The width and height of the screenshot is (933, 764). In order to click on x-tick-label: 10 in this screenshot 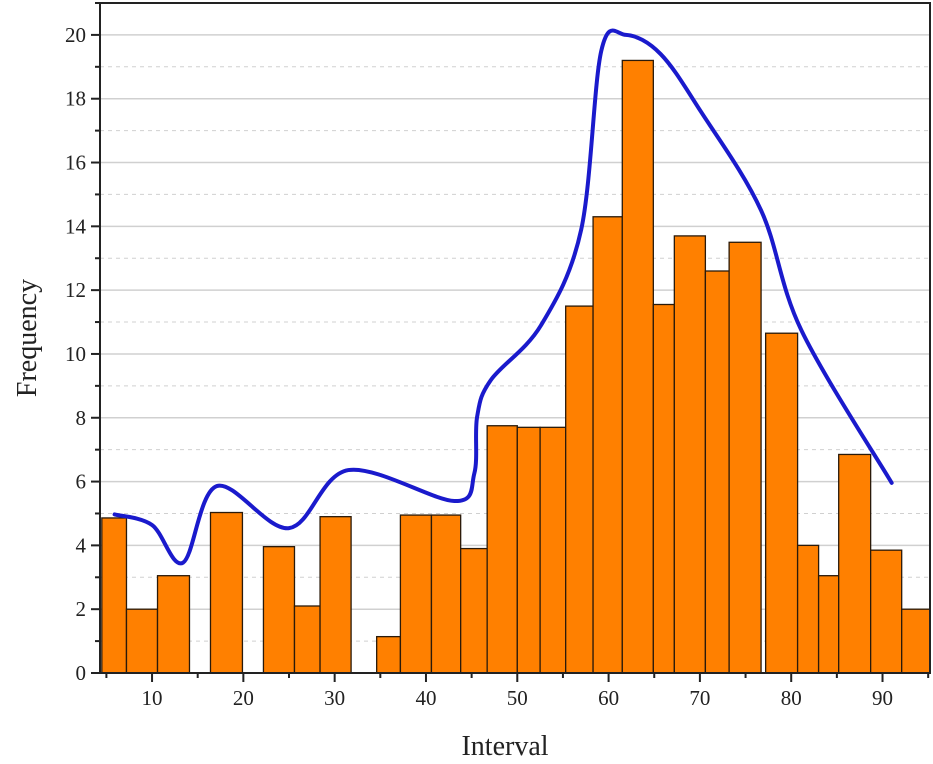, I will do `click(152, 698)`.